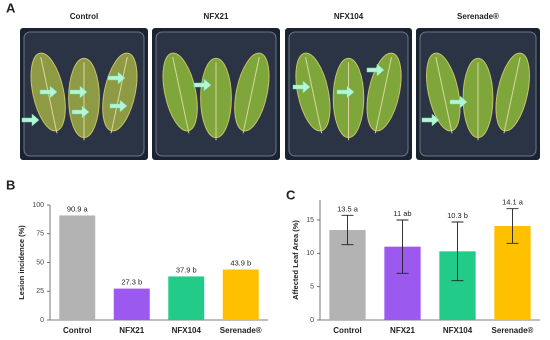 Image resolution: width=550 pixels, height=340 pixels. What do you see at coordinates (131, 282) in the screenshot?
I see `value-label: 27.3 b` at bounding box center [131, 282].